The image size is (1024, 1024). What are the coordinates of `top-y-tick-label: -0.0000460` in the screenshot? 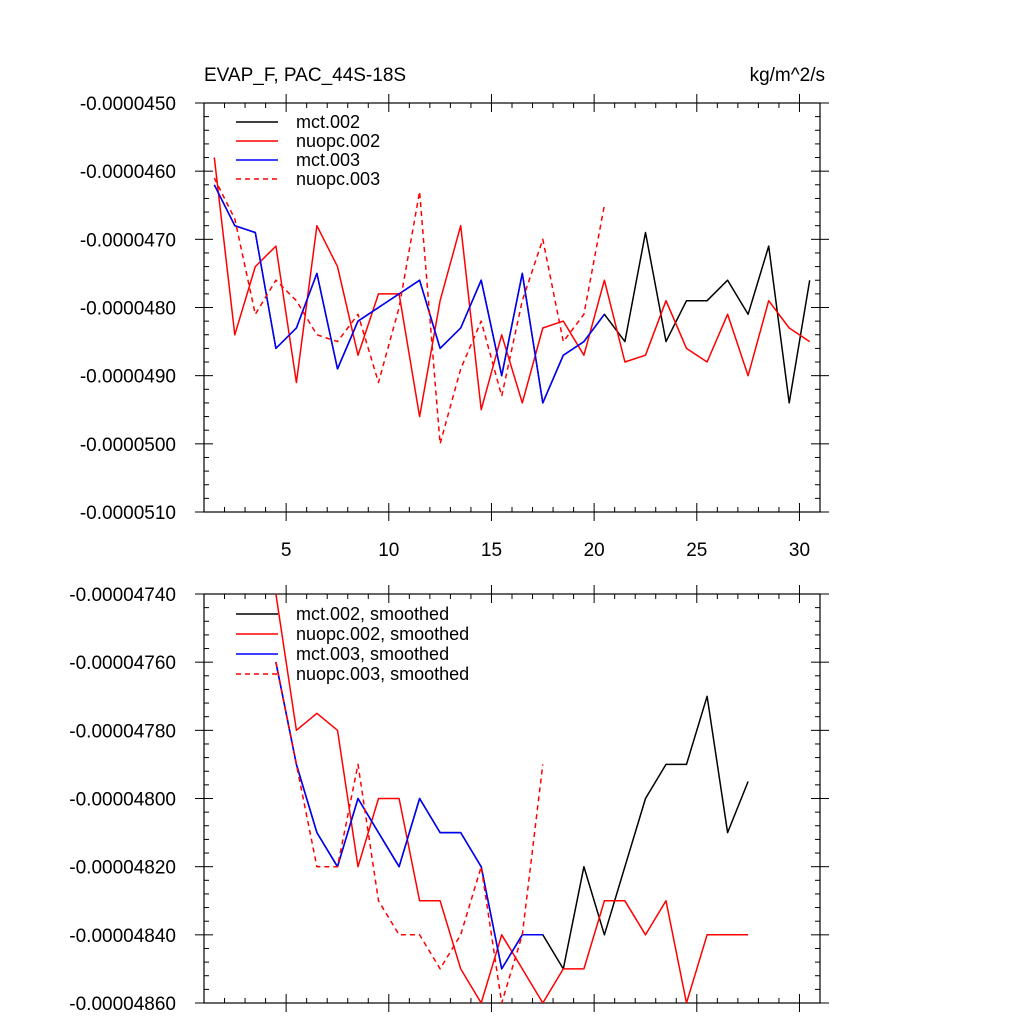 It's located at (128, 172).